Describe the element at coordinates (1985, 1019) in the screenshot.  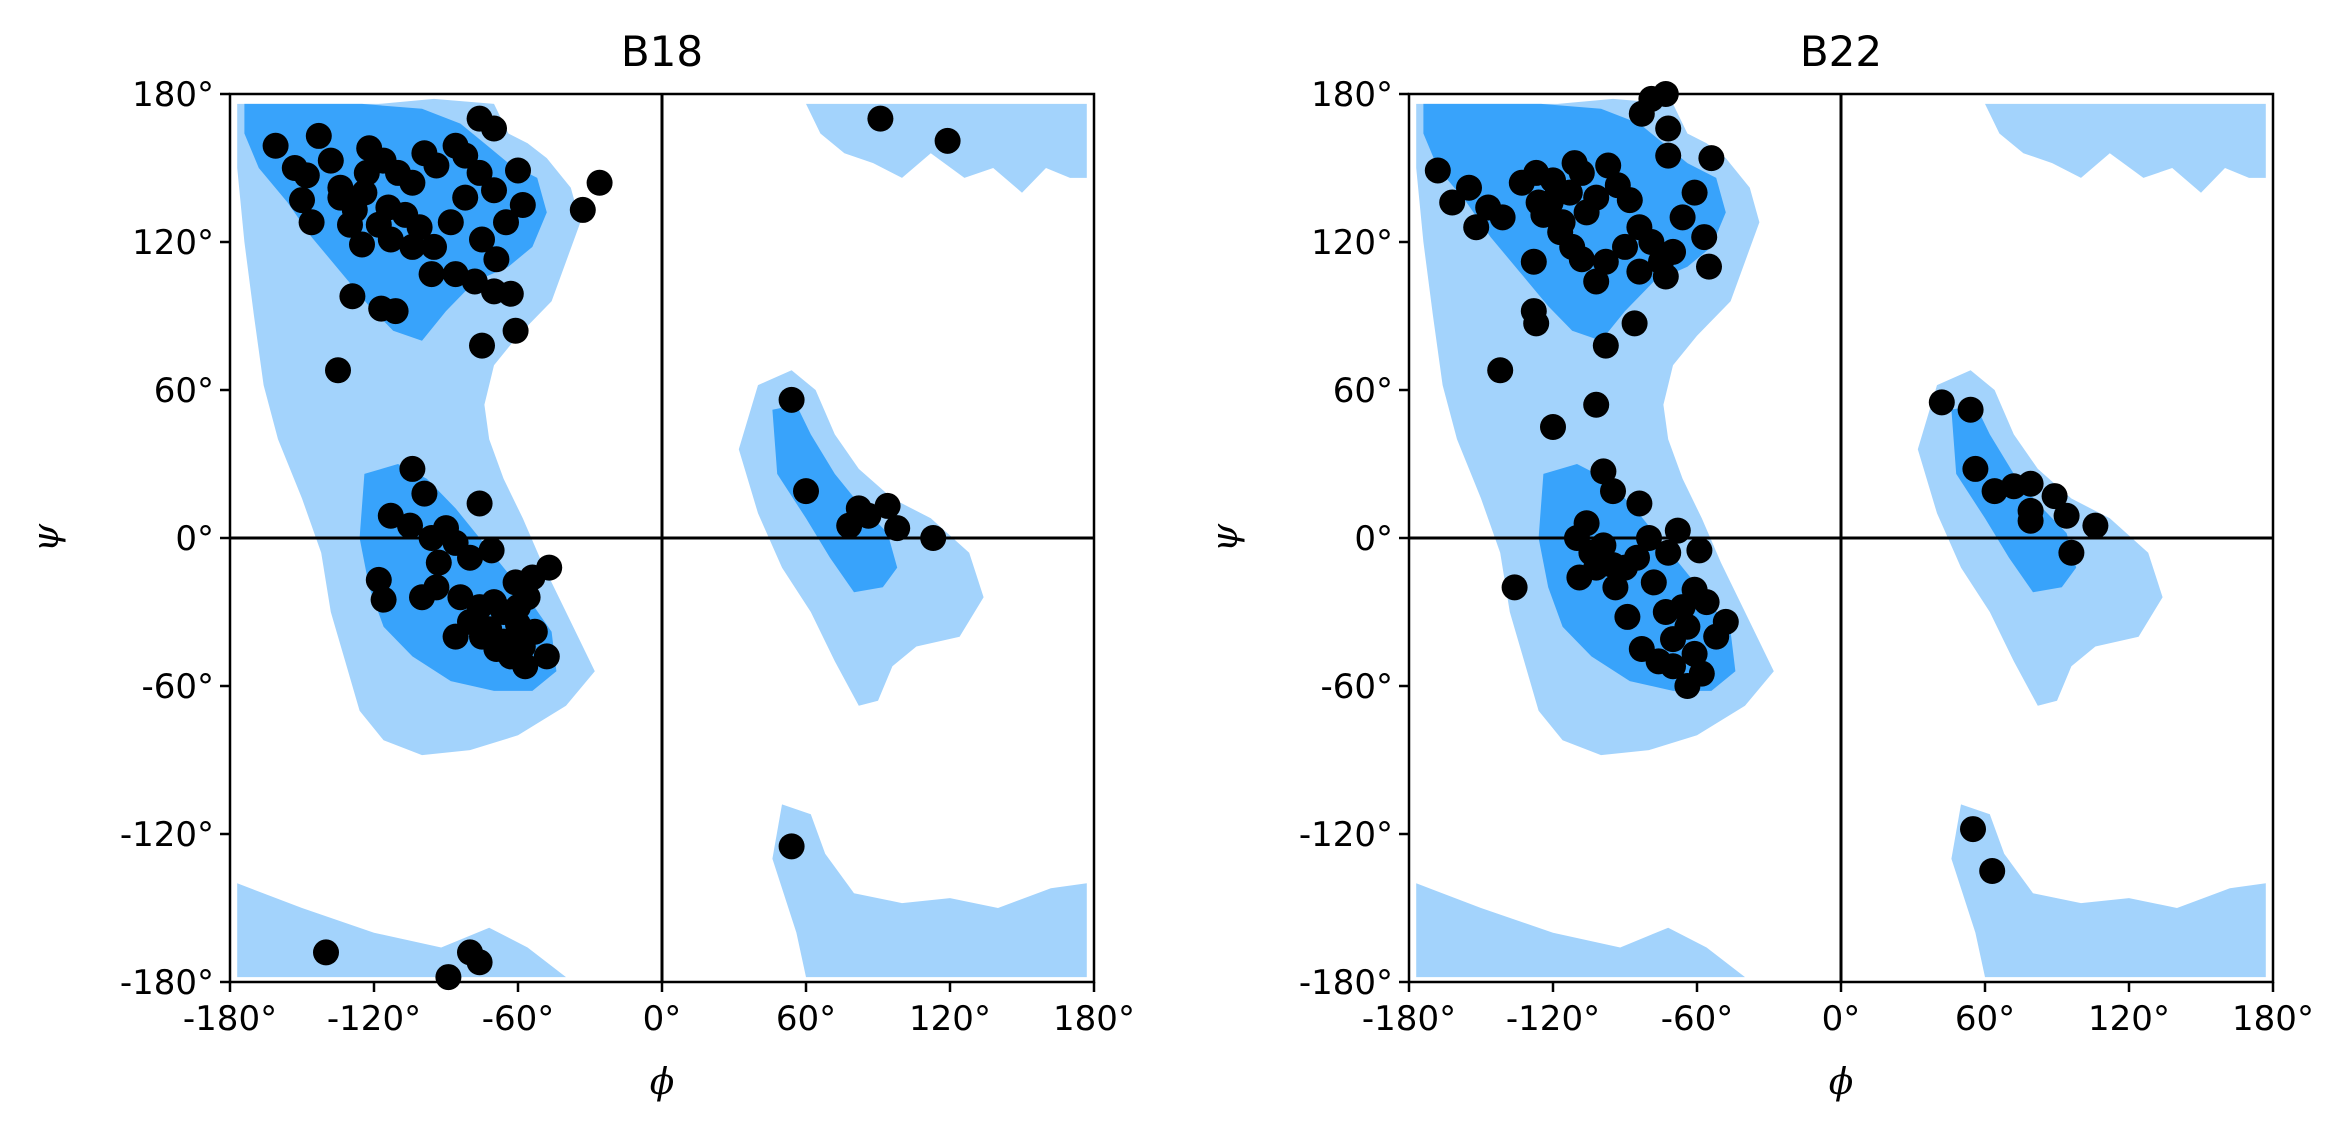
I see `x-tick-label: 60°` at that location.